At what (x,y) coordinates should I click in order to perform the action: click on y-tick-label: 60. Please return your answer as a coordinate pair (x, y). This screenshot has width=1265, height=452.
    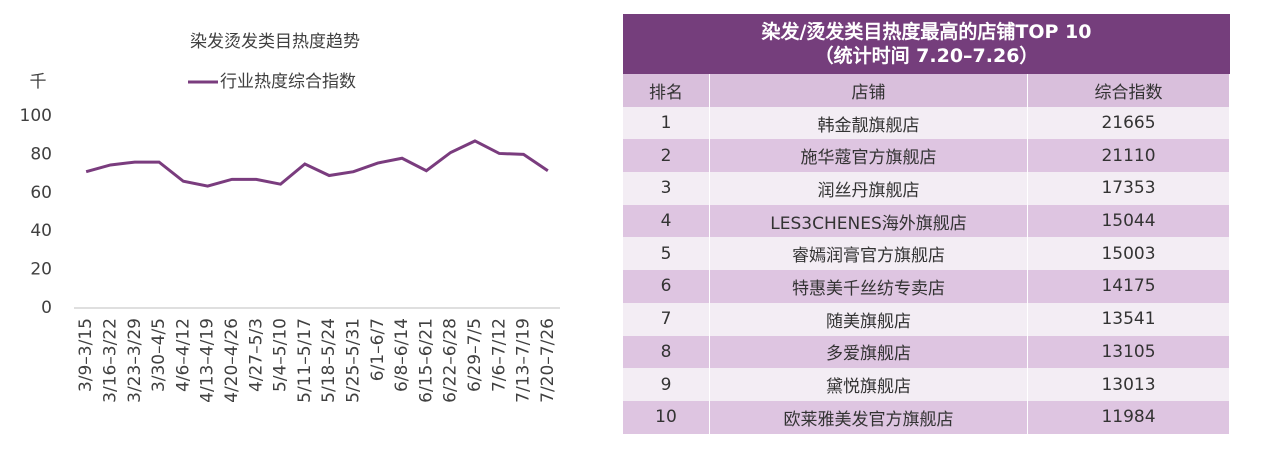
    Looking at the image, I should click on (41, 193).